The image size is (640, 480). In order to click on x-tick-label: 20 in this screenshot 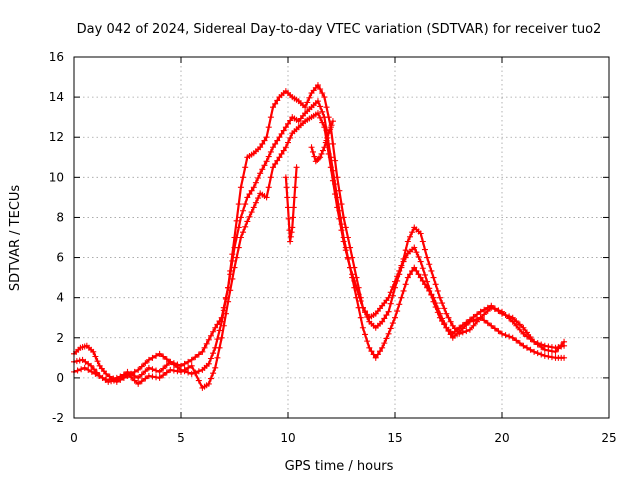, I will do `click(501, 438)`.